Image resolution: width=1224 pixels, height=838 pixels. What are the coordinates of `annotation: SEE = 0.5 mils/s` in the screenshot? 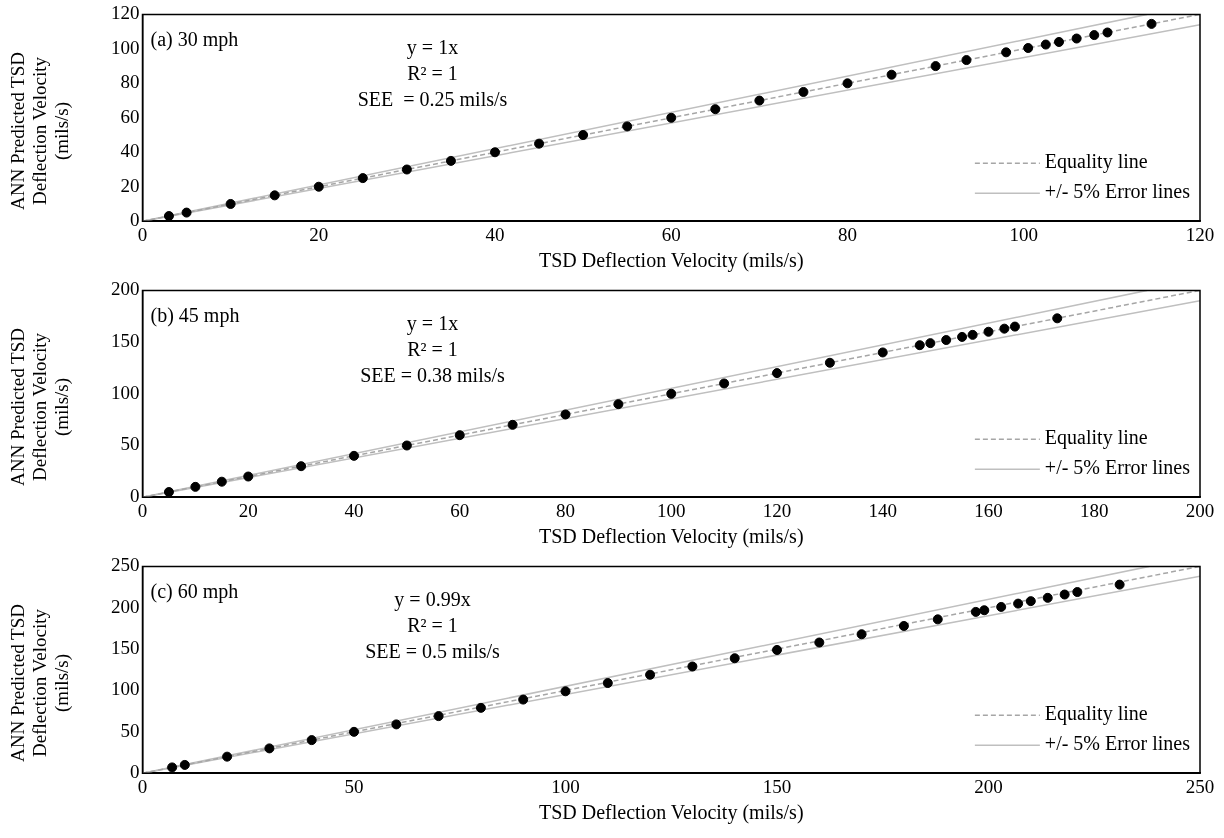 It's located at (433, 650).